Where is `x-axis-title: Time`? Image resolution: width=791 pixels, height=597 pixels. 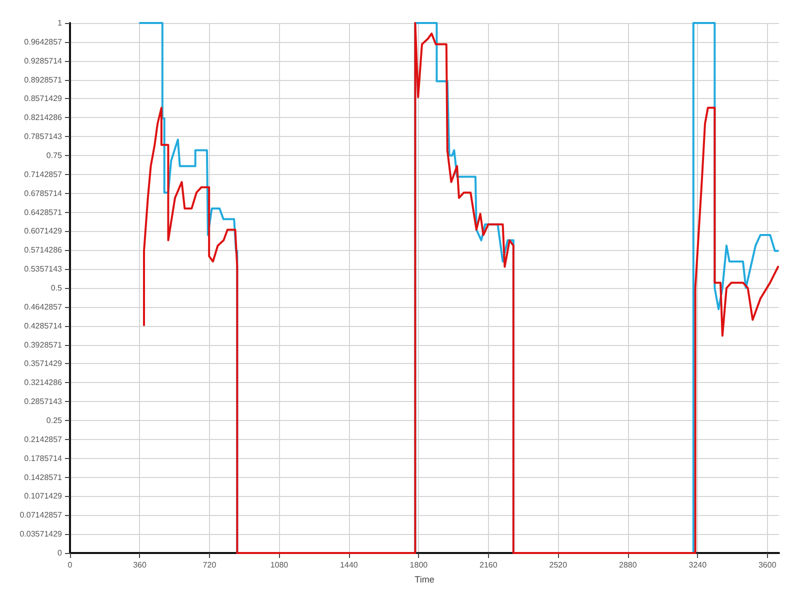 x-axis-title: Time is located at coordinates (424, 579).